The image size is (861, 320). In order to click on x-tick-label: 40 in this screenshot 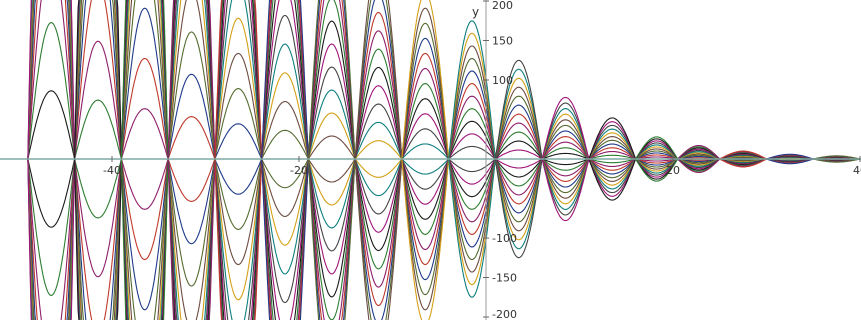, I will do `click(857, 170)`.